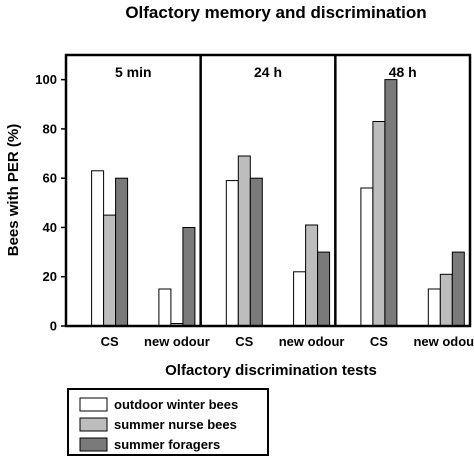  I want to click on y-tick-label: 40, so click(50, 227).